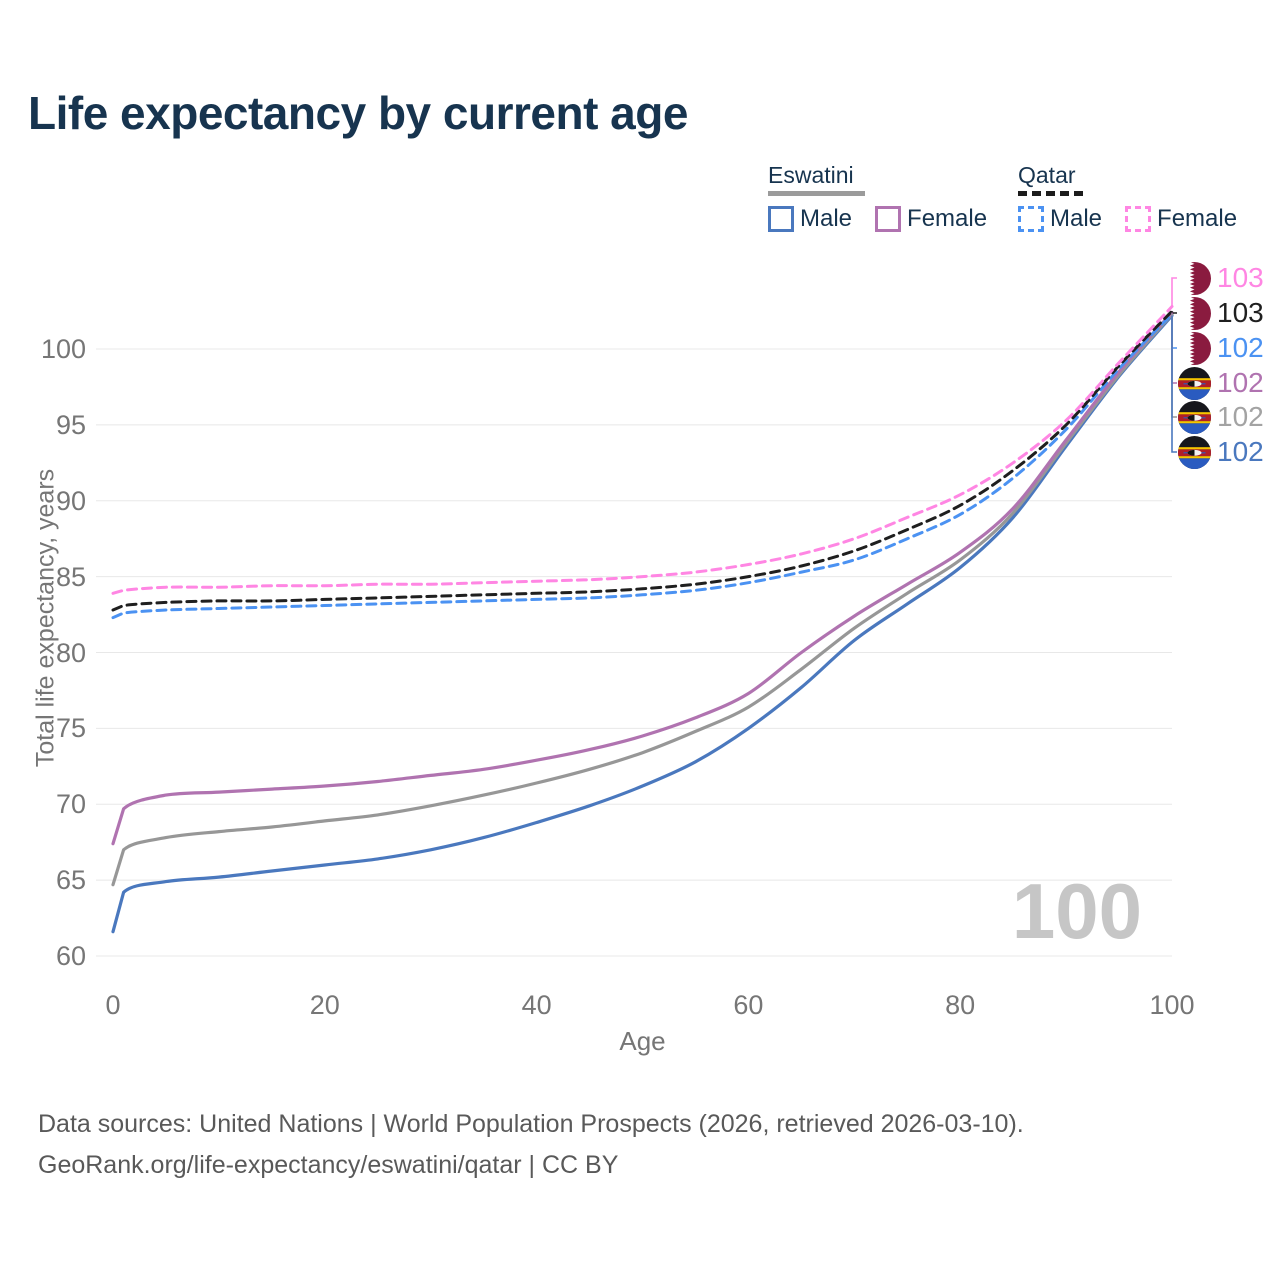 This screenshot has width=1280, height=1280. I want to click on end-label-eswatini_male: 102, so click(1221, 452).